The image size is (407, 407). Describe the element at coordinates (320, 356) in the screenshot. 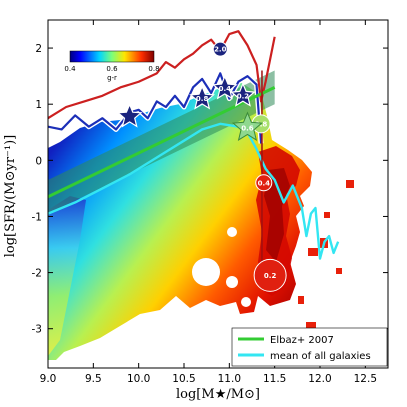

I see `legend-label-mean: mean of all galaxies` at that location.